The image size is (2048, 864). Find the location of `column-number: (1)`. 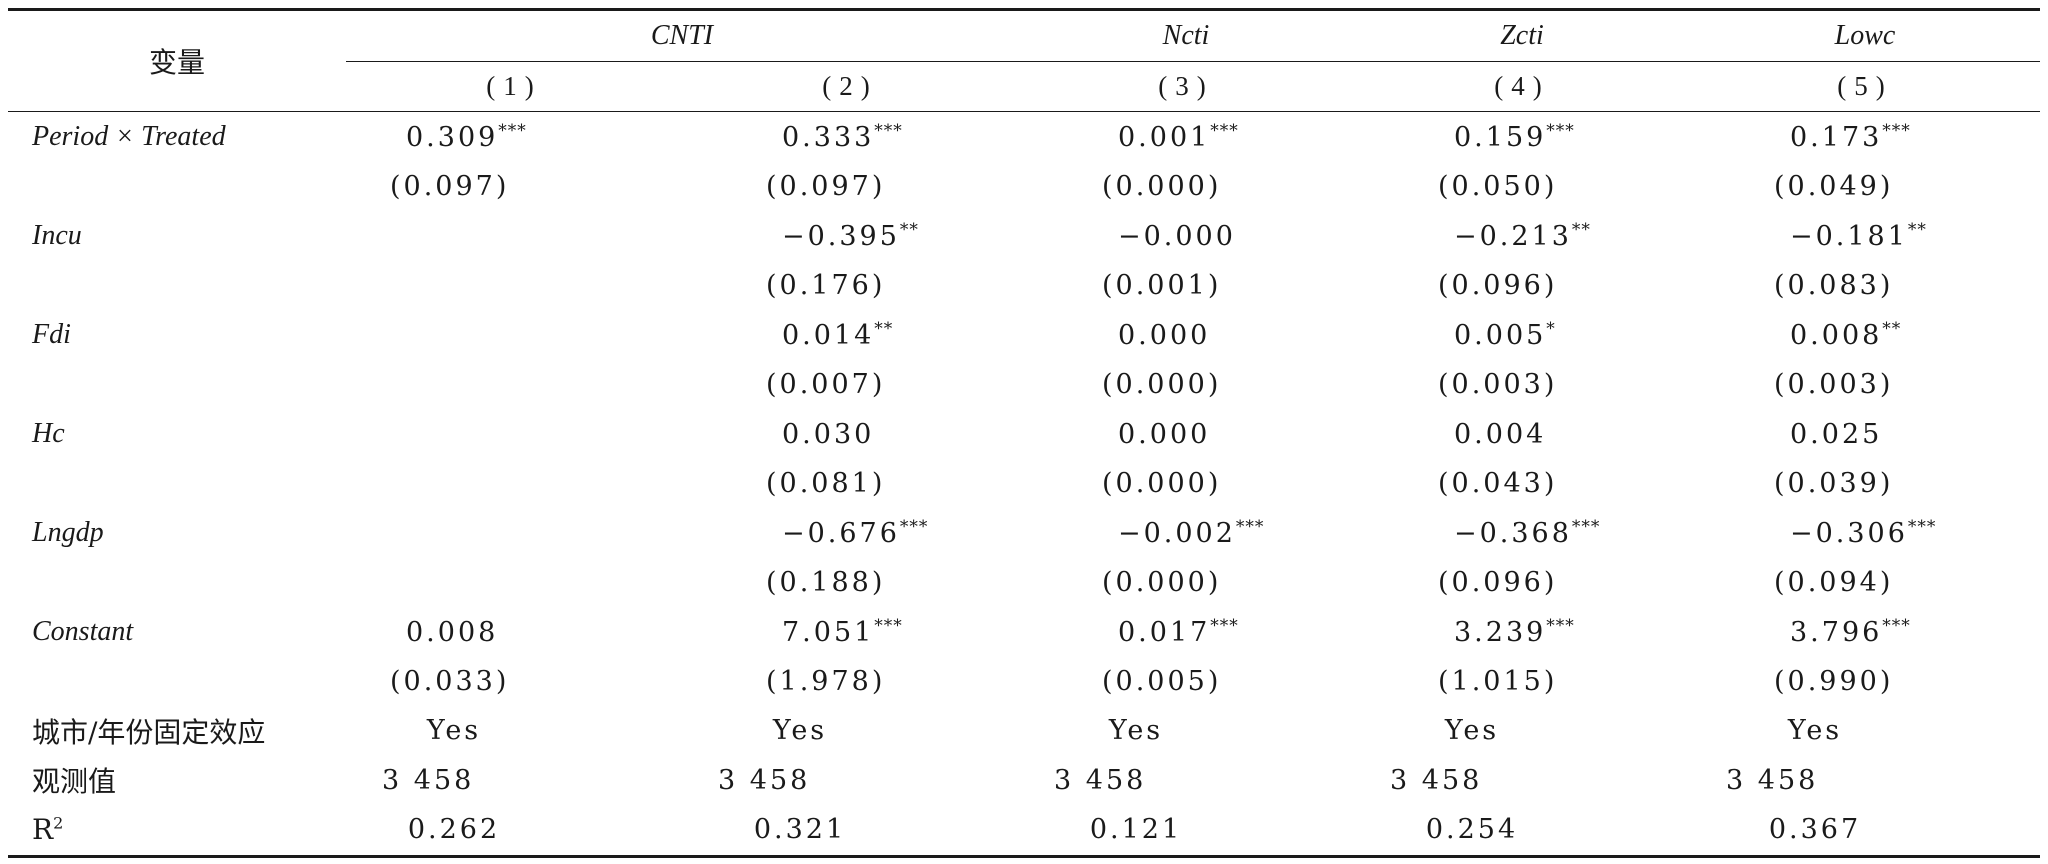

column-number: (1) is located at coordinates (514, 86).